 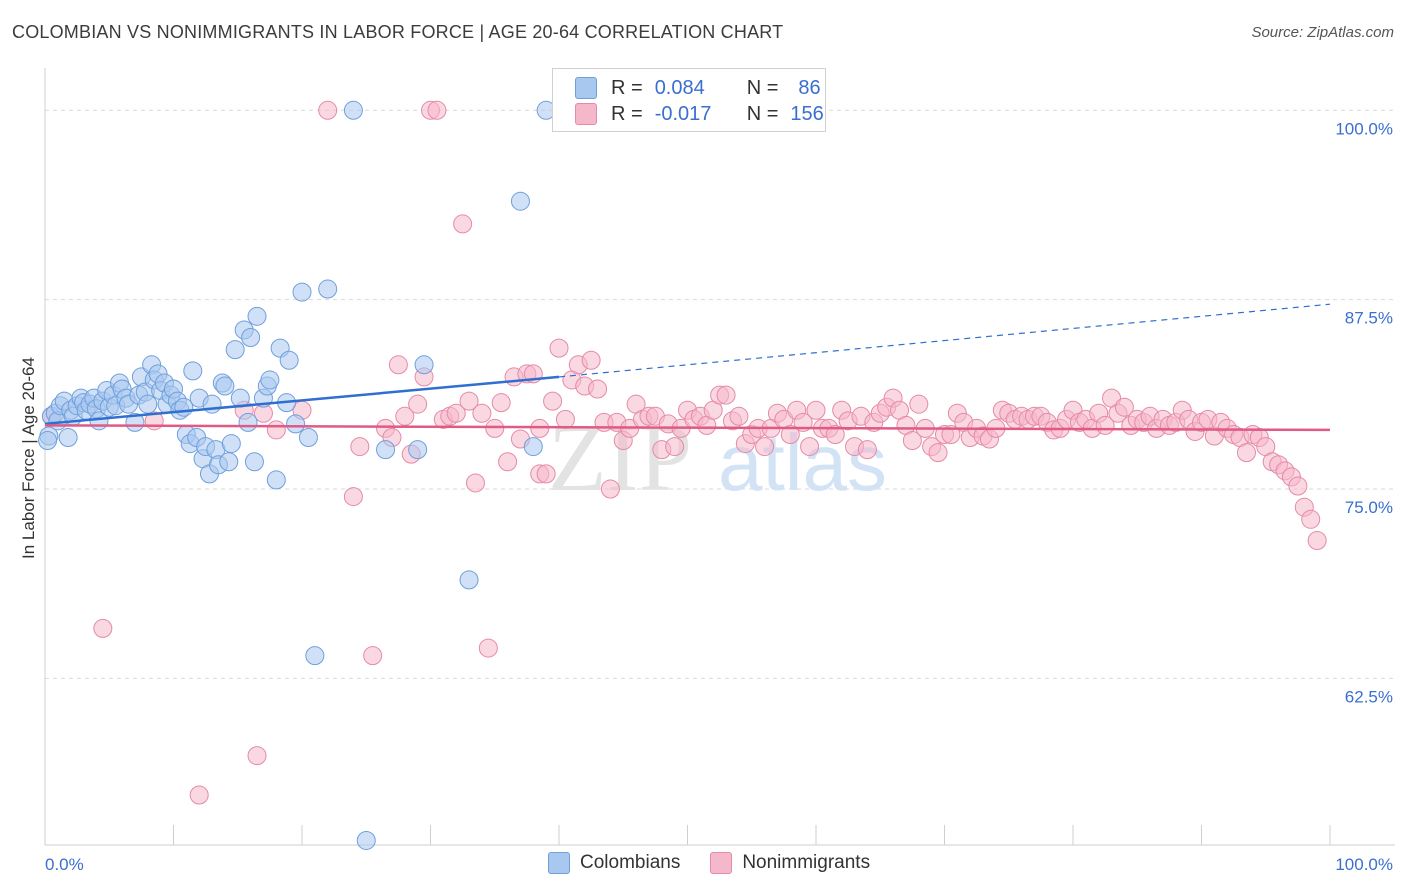 I want to click on trend-lines, so click(x=687, y=367).